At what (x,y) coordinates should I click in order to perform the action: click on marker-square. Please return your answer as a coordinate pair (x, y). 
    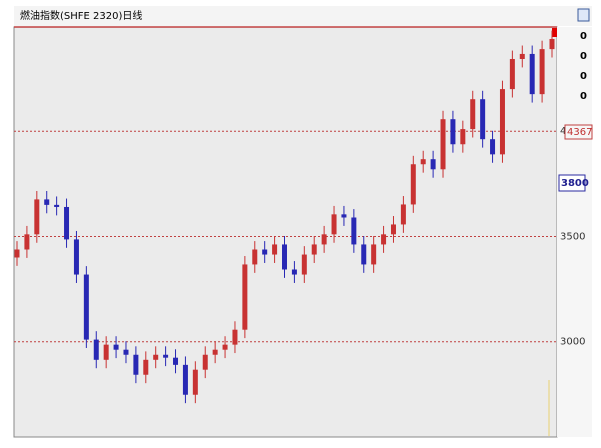
    Looking at the image, I should click on (555, 32).